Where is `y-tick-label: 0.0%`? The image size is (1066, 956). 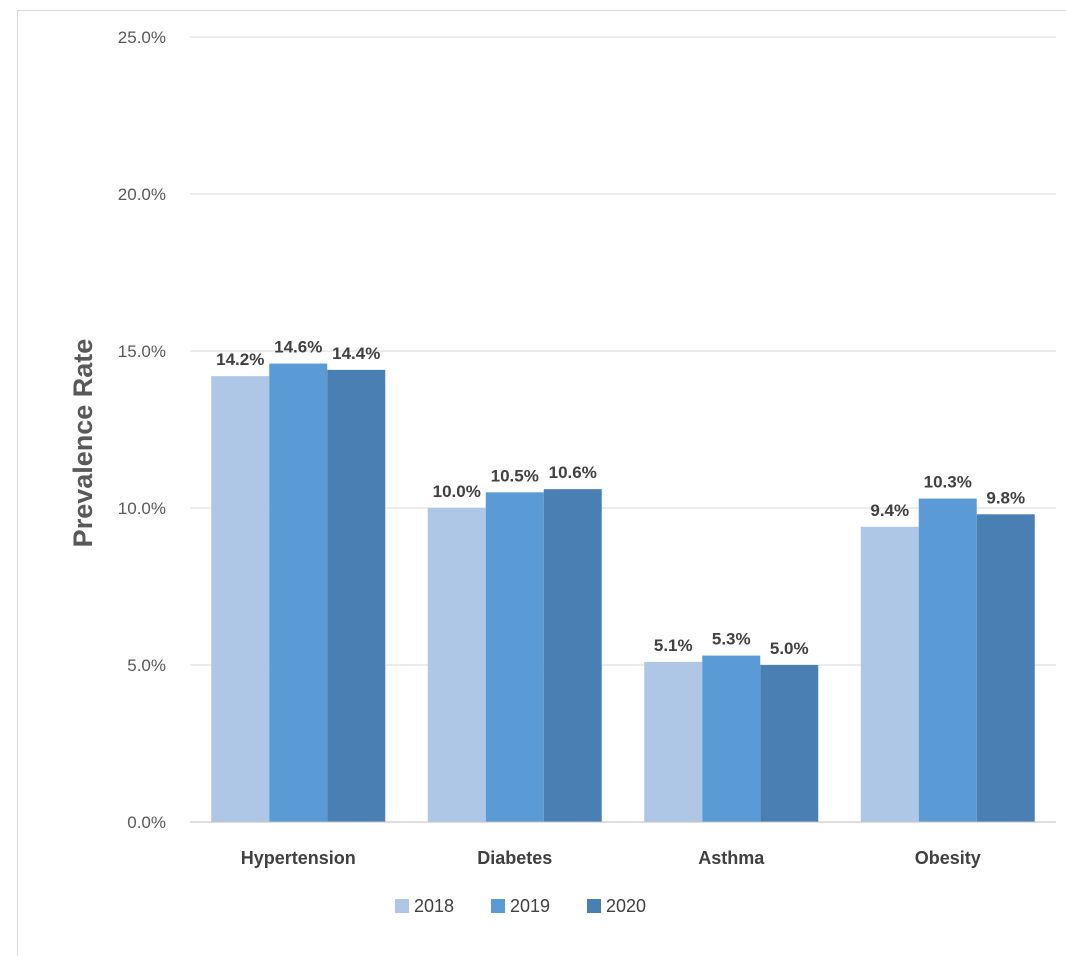 y-tick-label: 0.0% is located at coordinates (146, 822).